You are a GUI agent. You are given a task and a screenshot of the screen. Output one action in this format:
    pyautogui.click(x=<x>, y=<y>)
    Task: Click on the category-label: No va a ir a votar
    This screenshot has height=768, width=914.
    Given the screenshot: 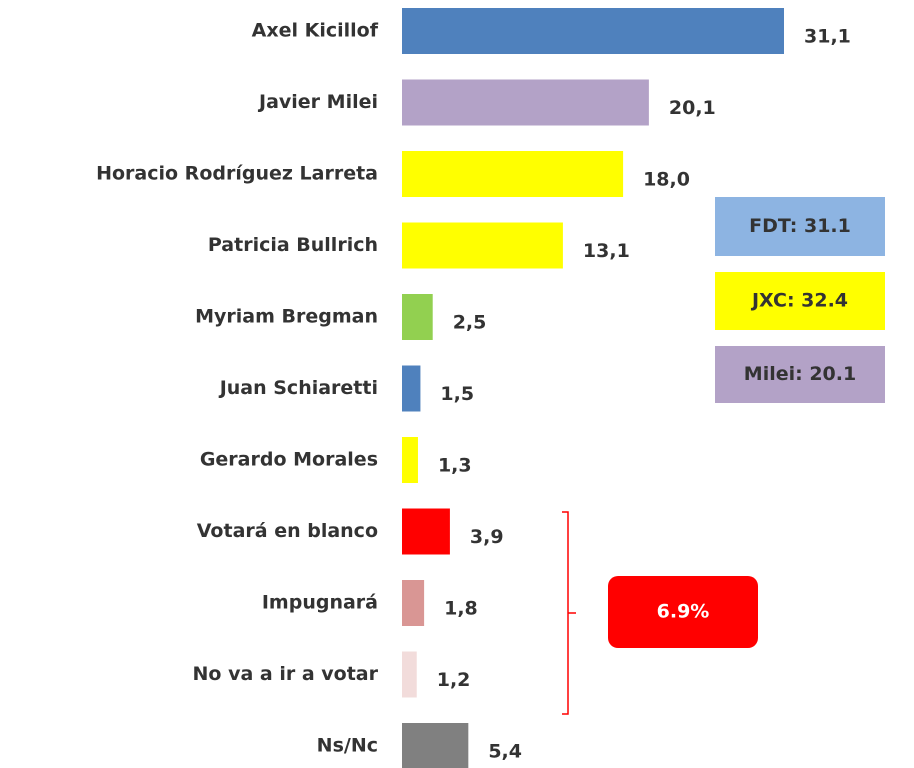 What is the action you would take?
    pyautogui.click(x=286, y=674)
    